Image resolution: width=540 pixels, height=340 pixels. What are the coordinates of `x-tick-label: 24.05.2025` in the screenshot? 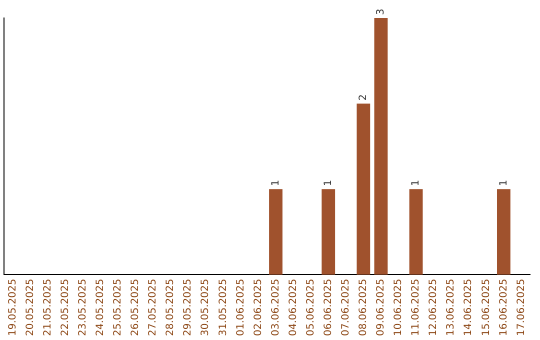 It's located at (100, 307).